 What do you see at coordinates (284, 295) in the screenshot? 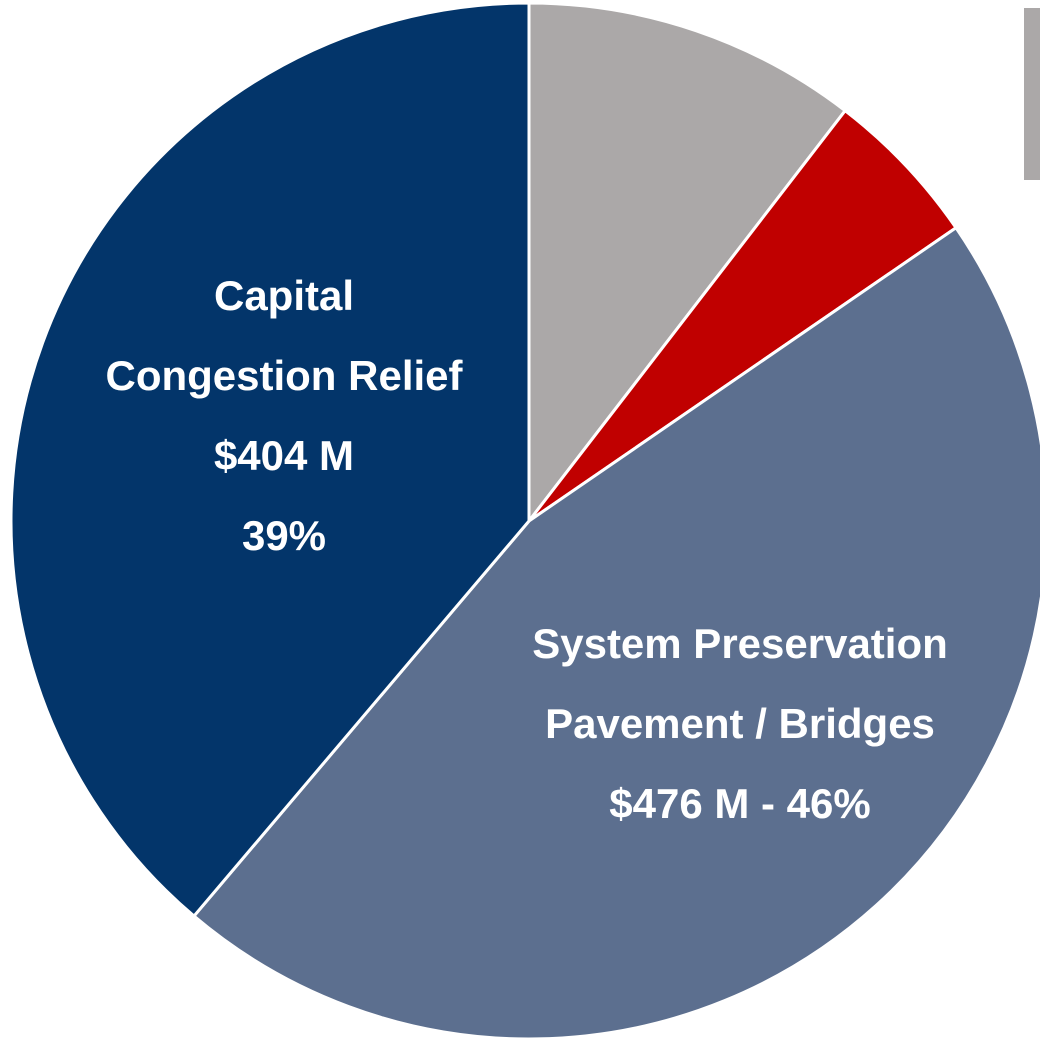
I see `slice-label-3-line-0: Capital` at bounding box center [284, 295].